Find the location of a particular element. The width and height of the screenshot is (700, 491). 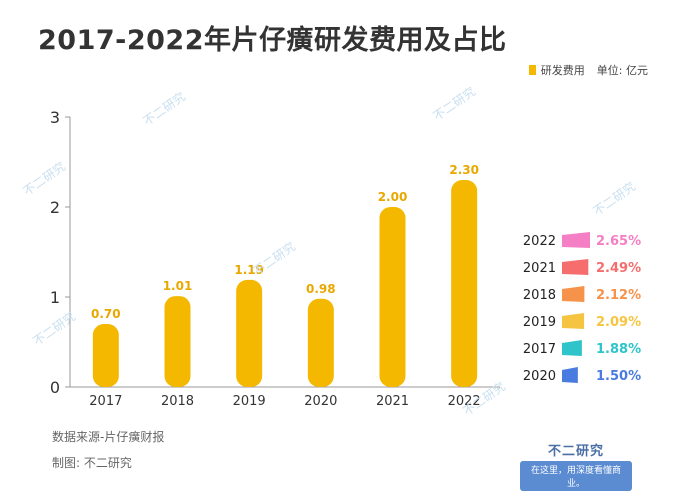

bar-value-label: 1.01 is located at coordinates (178, 286).